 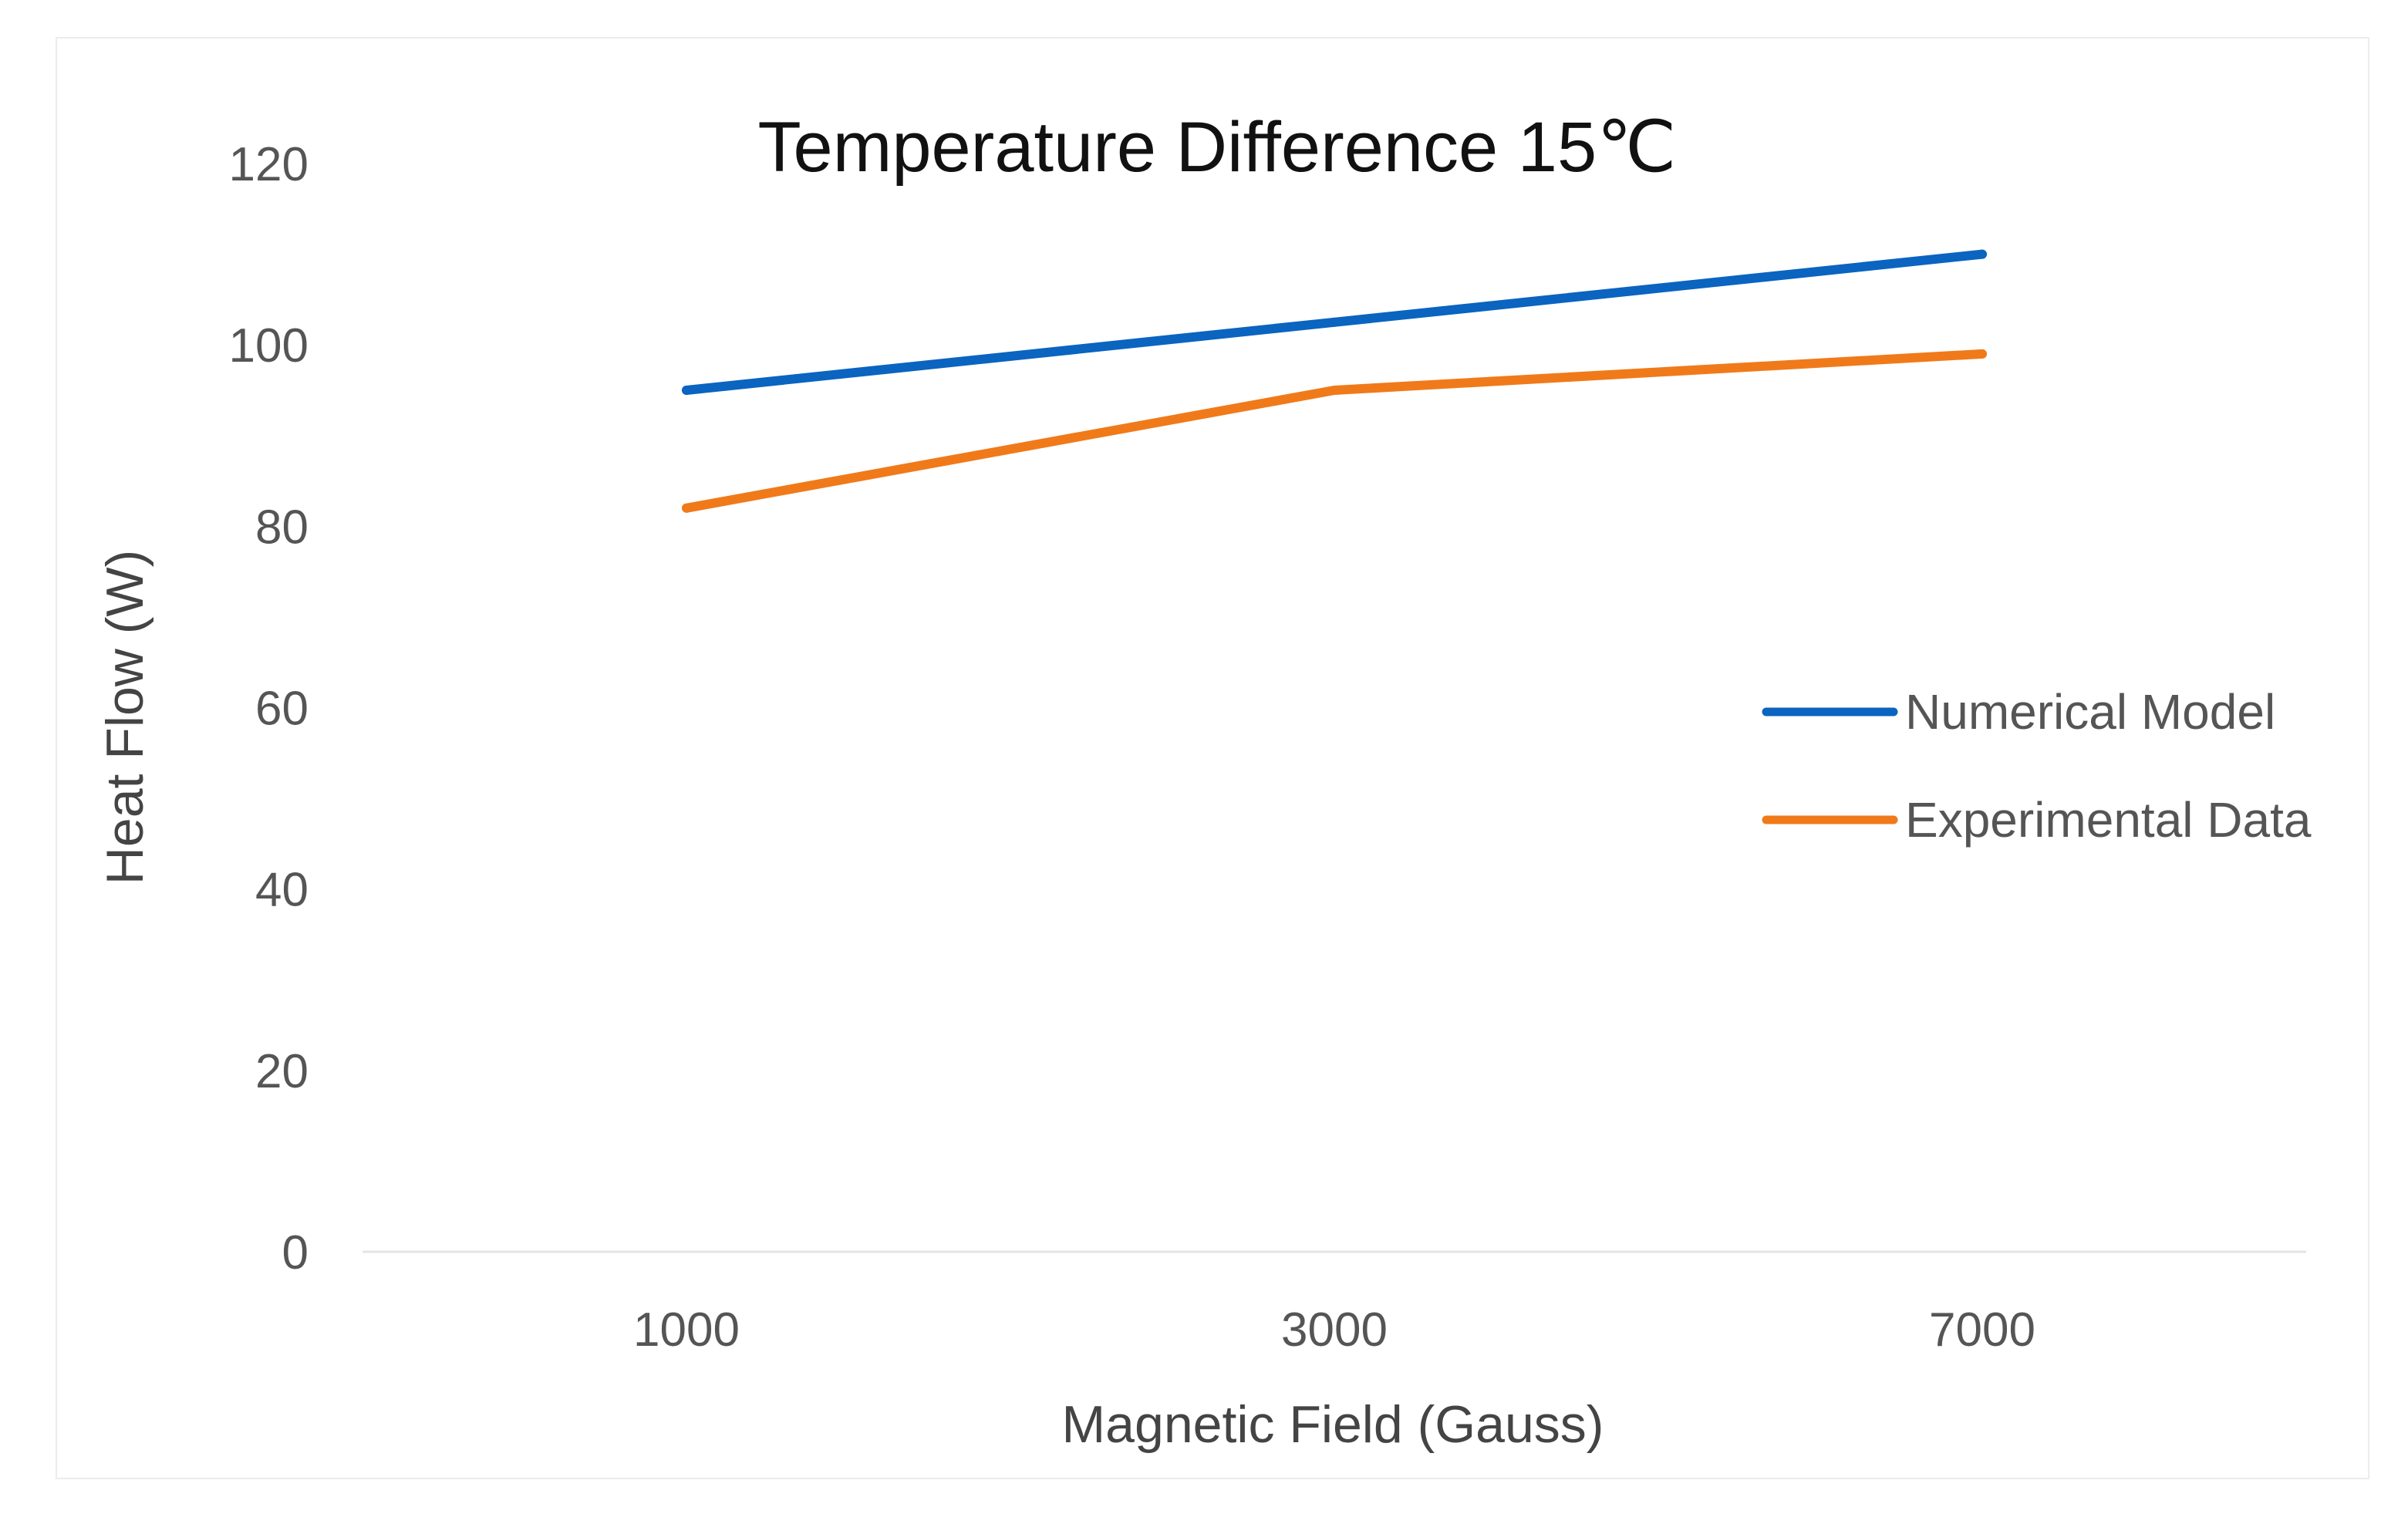 What do you see at coordinates (295, 1253) in the screenshot?
I see `y-tick-label: 0` at bounding box center [295, 1253].